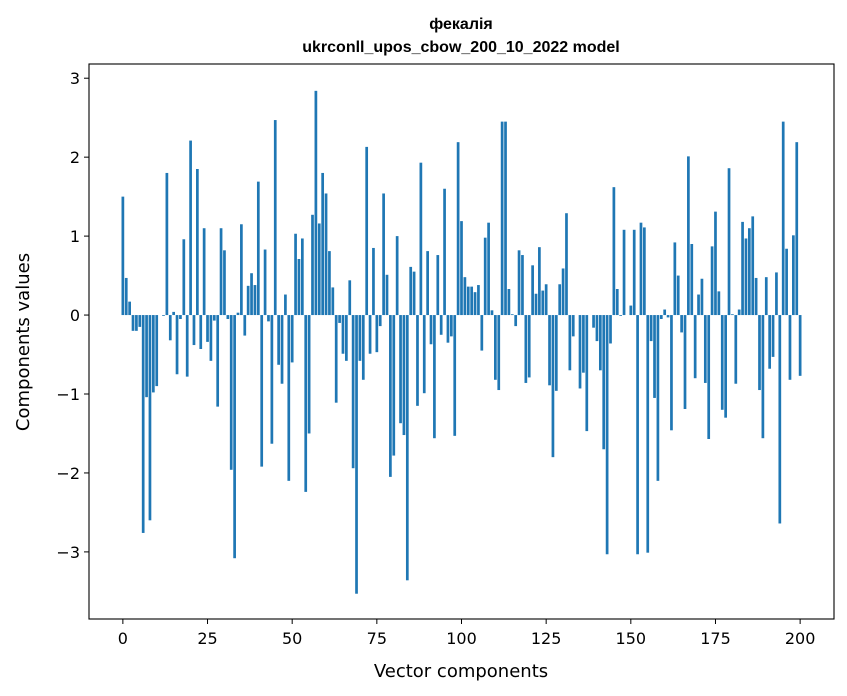 This screenshot has width=847, height=696. What do you see at coordinates (715, 638) in the screenshot?
I see `x-tick-label: 175` at bounding box center [715, 638].